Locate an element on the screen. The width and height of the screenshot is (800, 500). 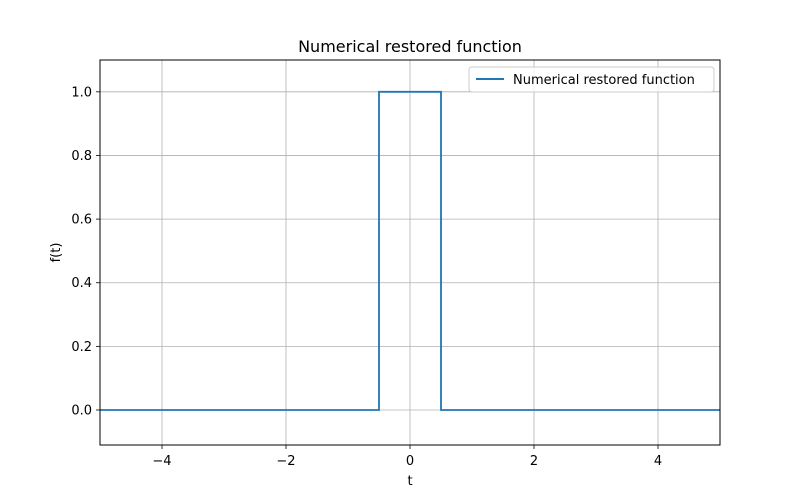
y-axis-label: f(t) is located at coordinates (56, 253).